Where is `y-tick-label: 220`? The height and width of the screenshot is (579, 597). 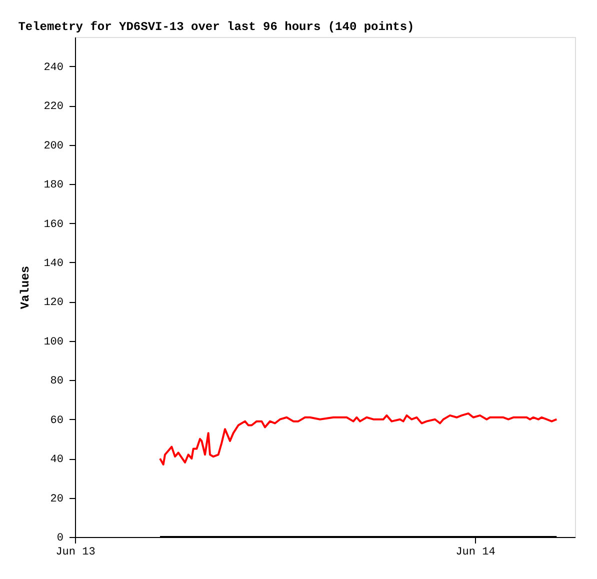
y-tick-label: 220 is located at coordinates (54, 107).